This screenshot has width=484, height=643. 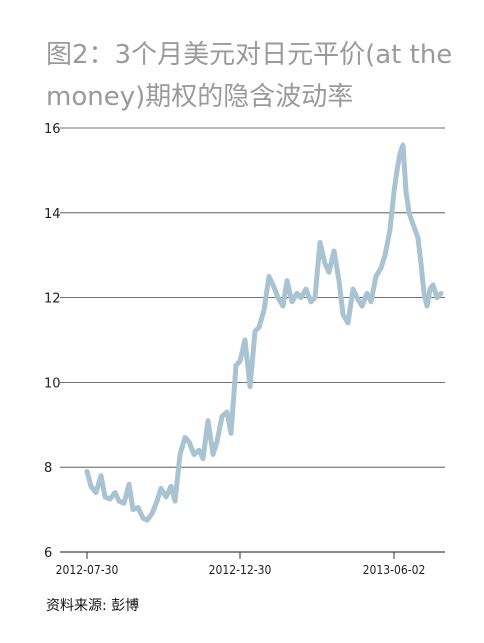 I want to click on y-tick-label: 14, so click(x=52, y=214).